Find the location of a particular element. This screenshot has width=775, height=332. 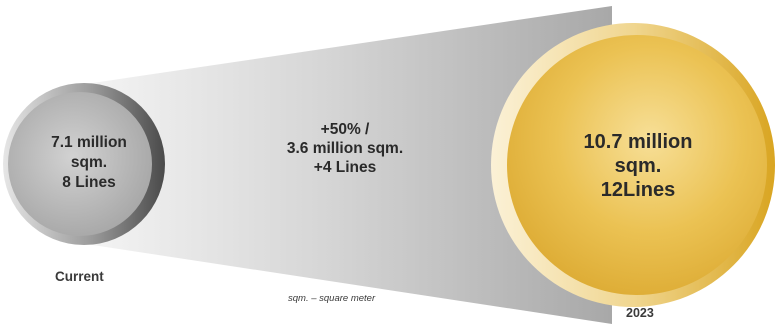

footnote: sqm. – square meter is located at coordinates (332, 298).